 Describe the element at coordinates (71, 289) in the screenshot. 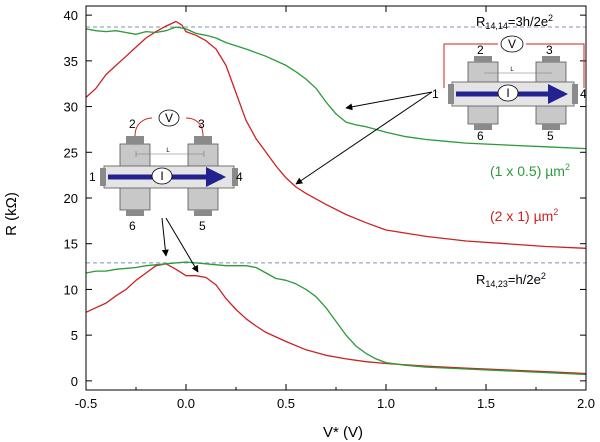

I see `y-tick-label: 10` at that location.